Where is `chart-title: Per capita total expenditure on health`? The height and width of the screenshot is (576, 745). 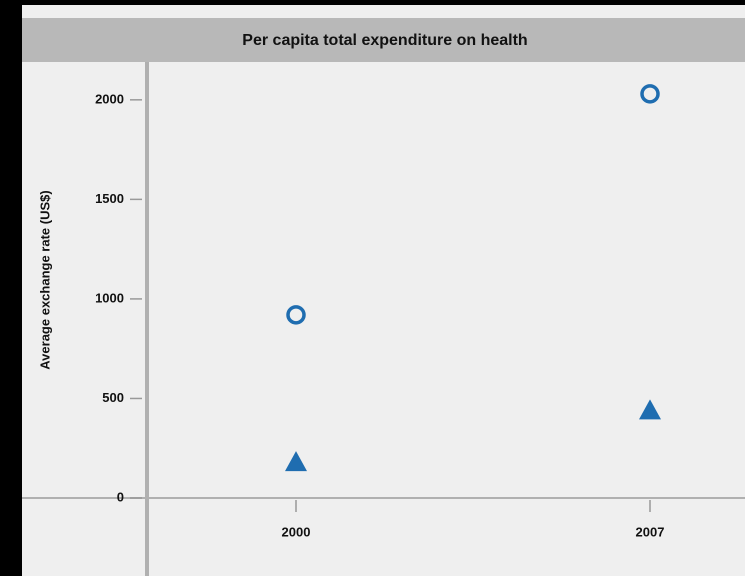 chart-title: Per capita total expenditure on health is located at coordinates (384, 40).